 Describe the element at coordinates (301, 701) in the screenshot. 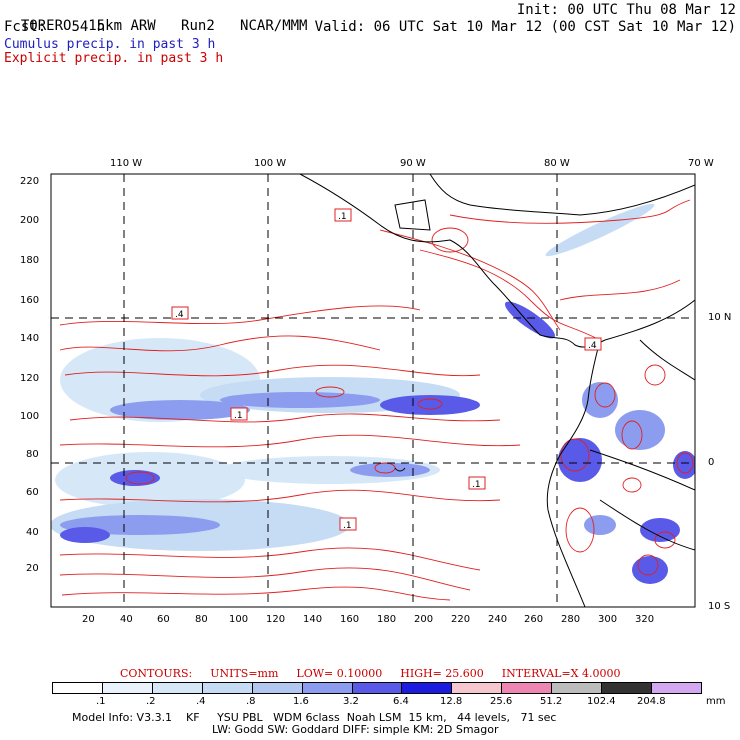

I see `color-bar-level: 1.6` at that location.